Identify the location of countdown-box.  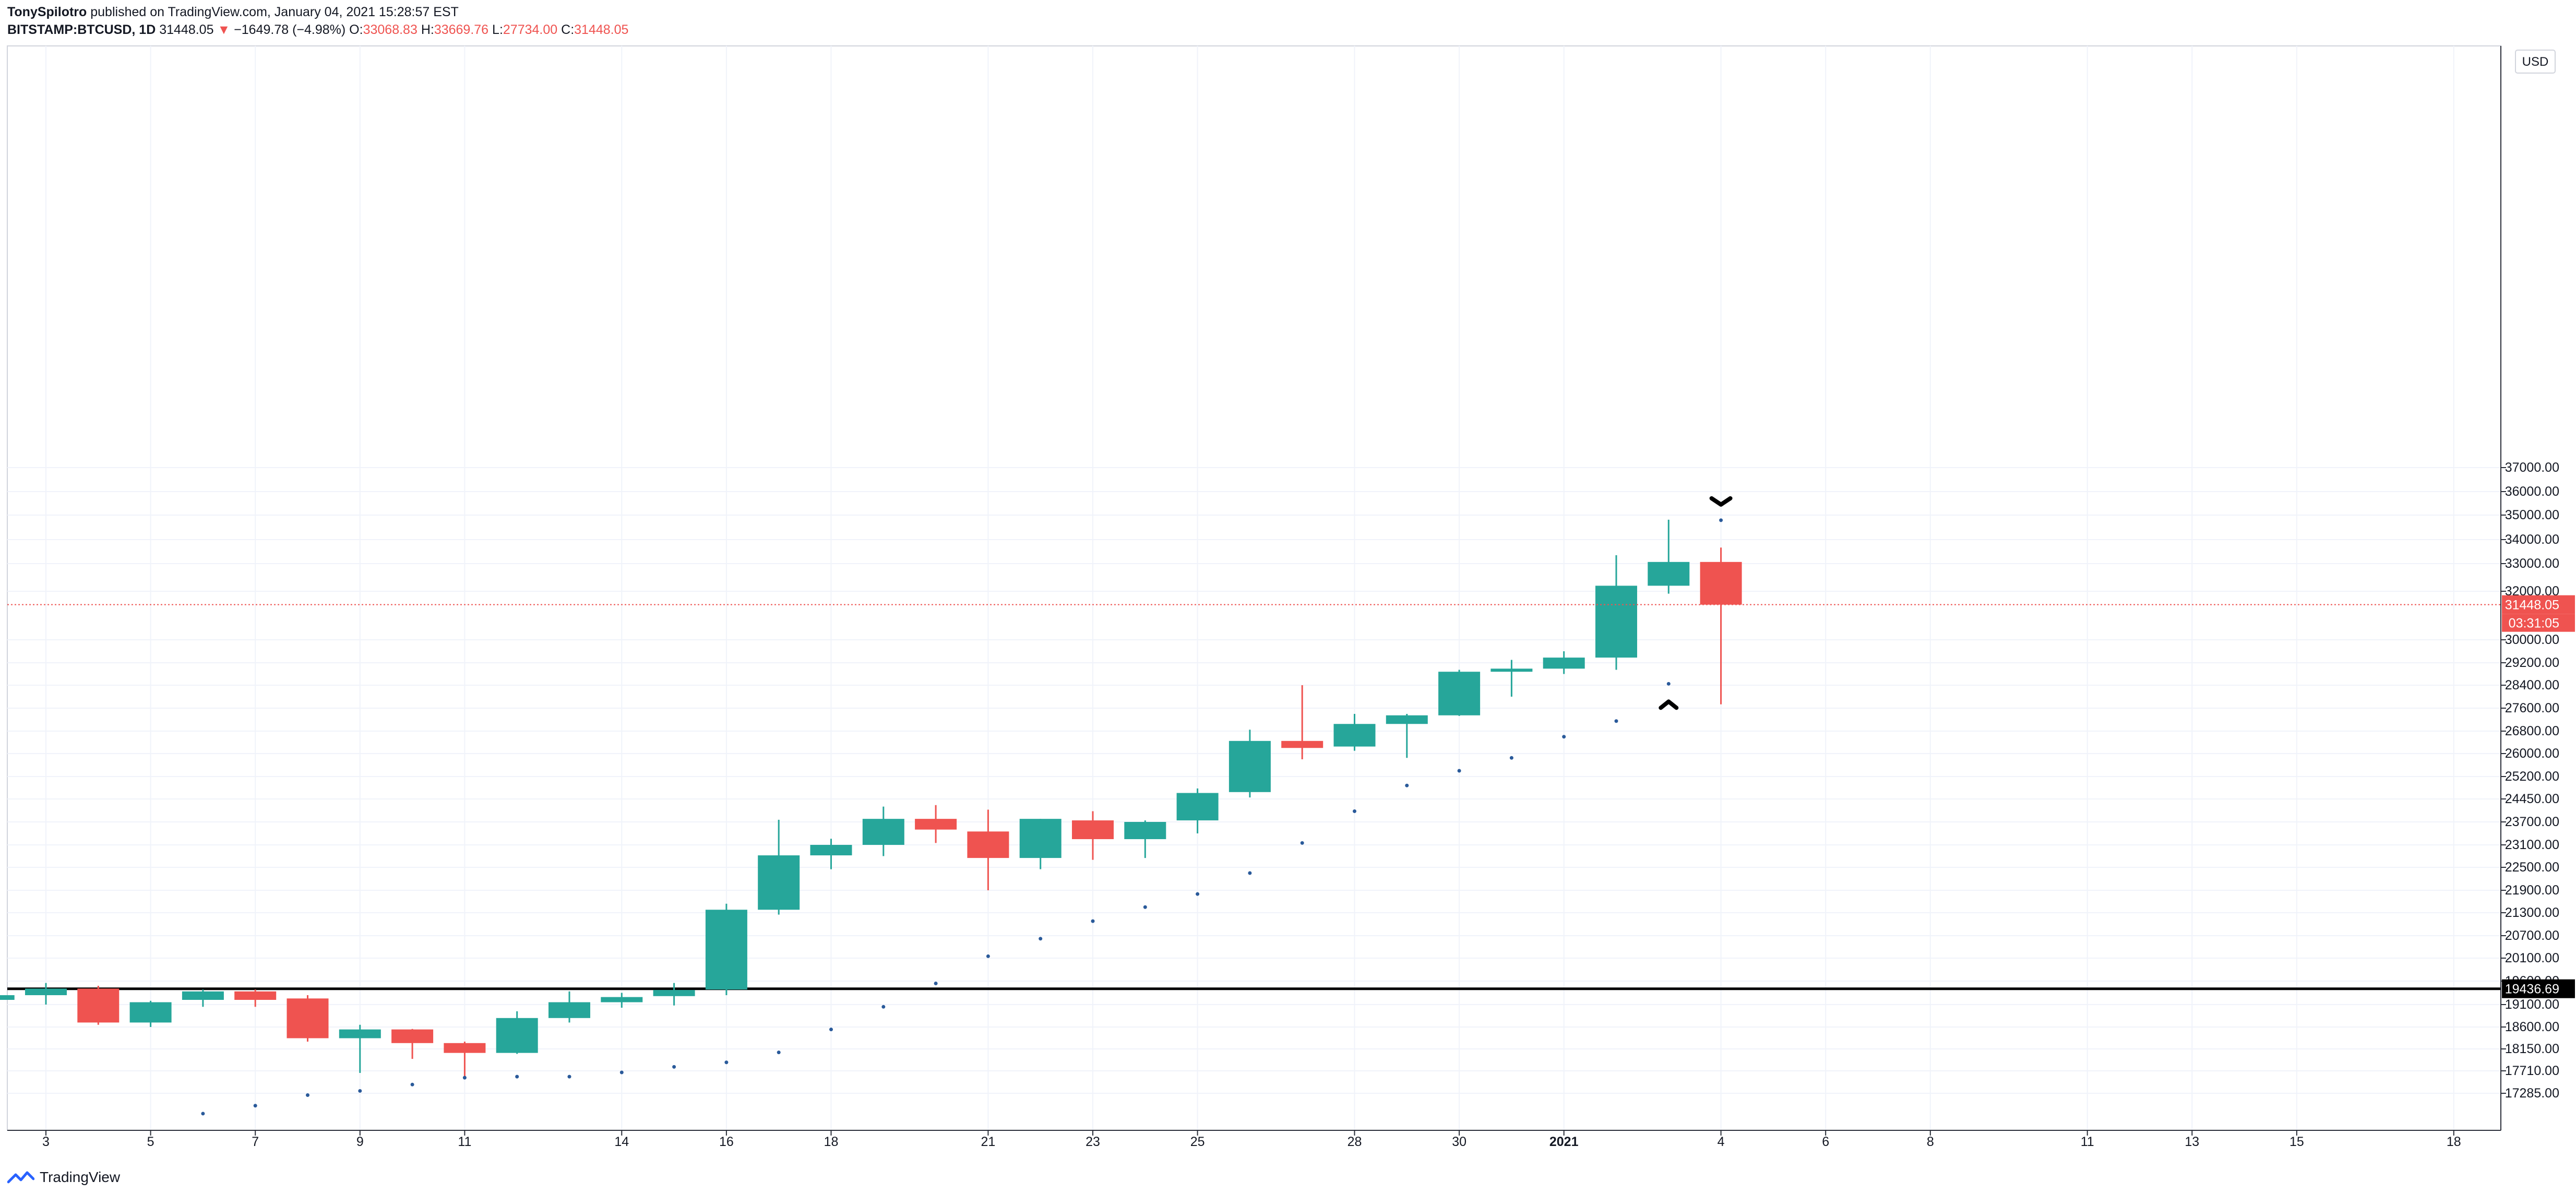
(2539, 623).